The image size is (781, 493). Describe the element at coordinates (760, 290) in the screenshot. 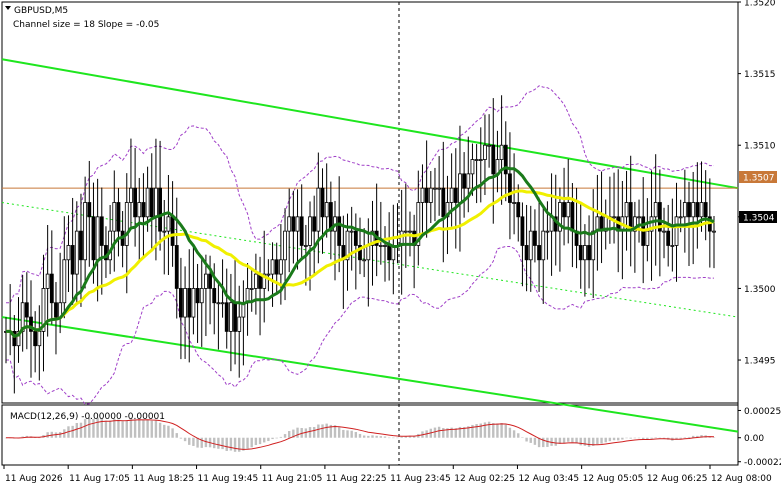

I see `price-tick-label: 1.3500` at that location.